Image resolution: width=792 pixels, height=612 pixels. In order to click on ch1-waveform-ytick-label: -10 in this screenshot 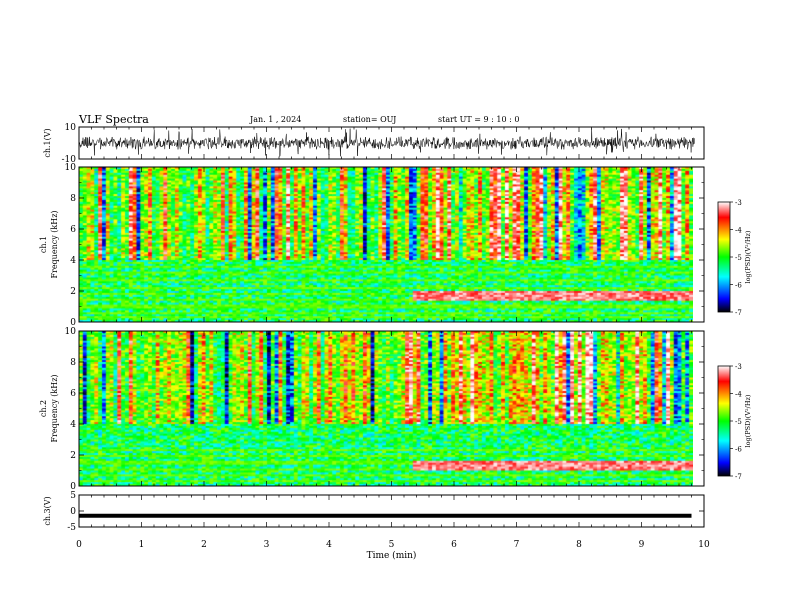, I will do `click(69, 160)`.